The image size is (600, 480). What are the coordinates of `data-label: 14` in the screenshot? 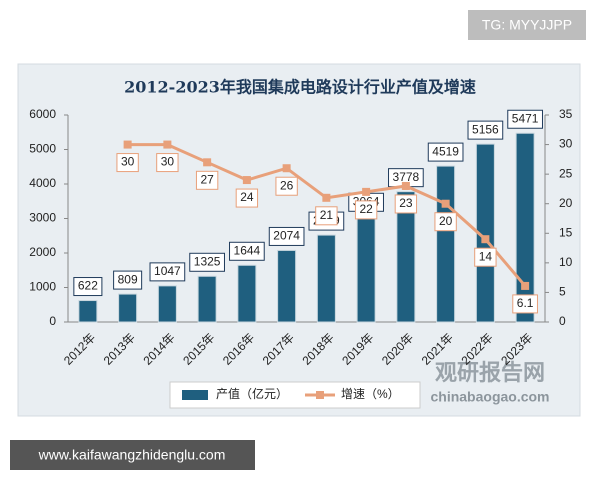 It's located at (486, 256).